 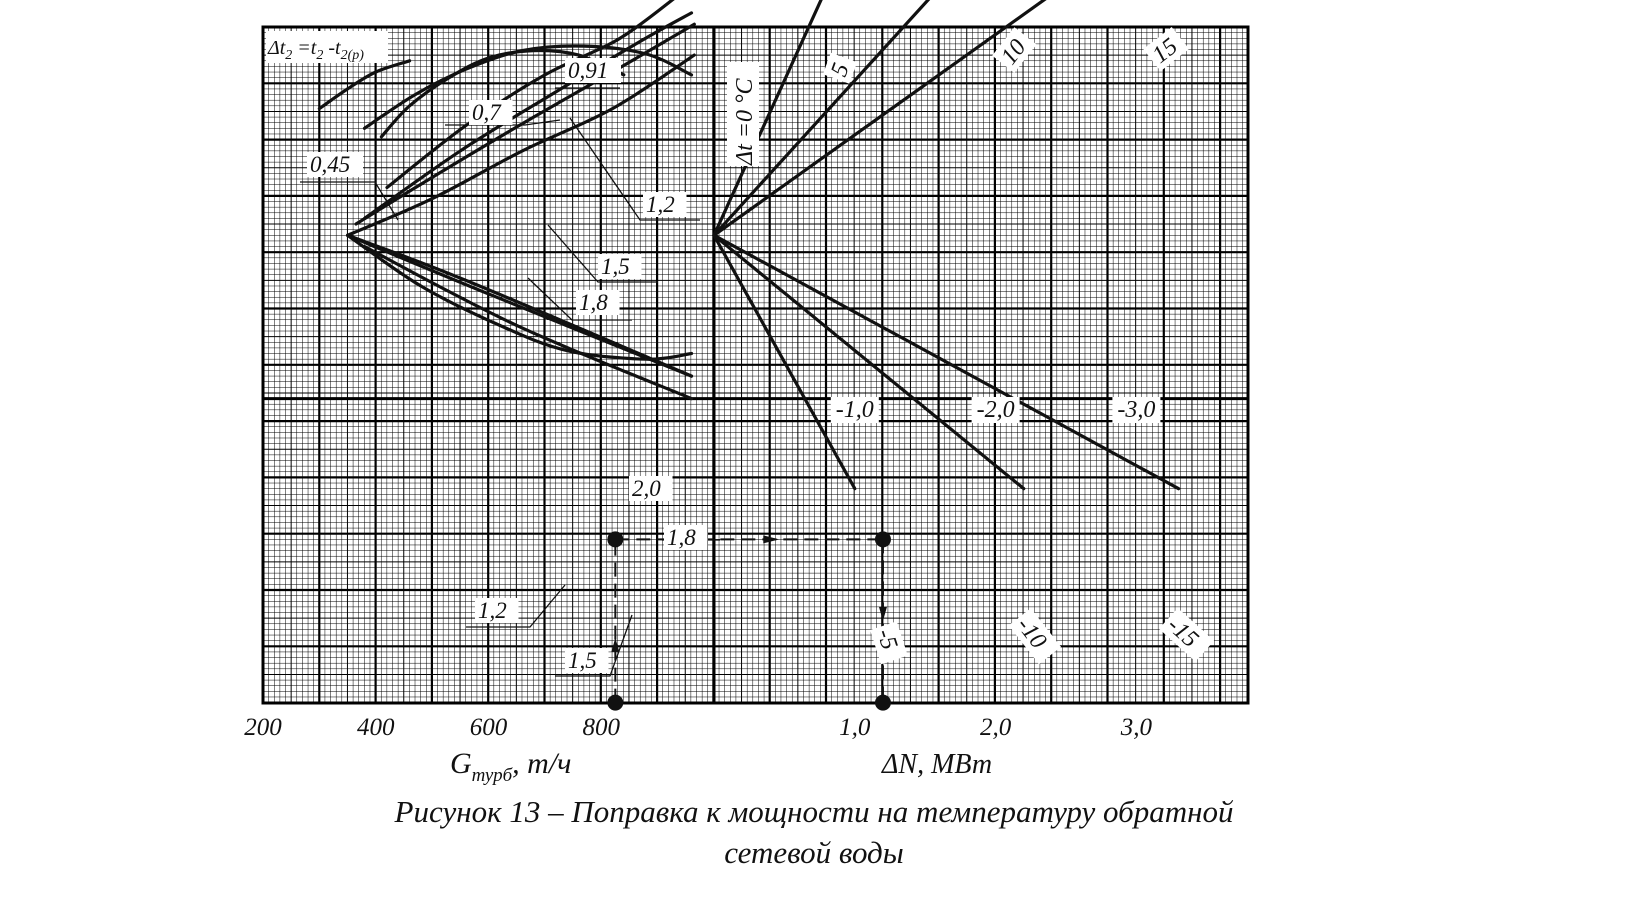 I want to click on formula-a: Δt, so click(x=276, y=48).